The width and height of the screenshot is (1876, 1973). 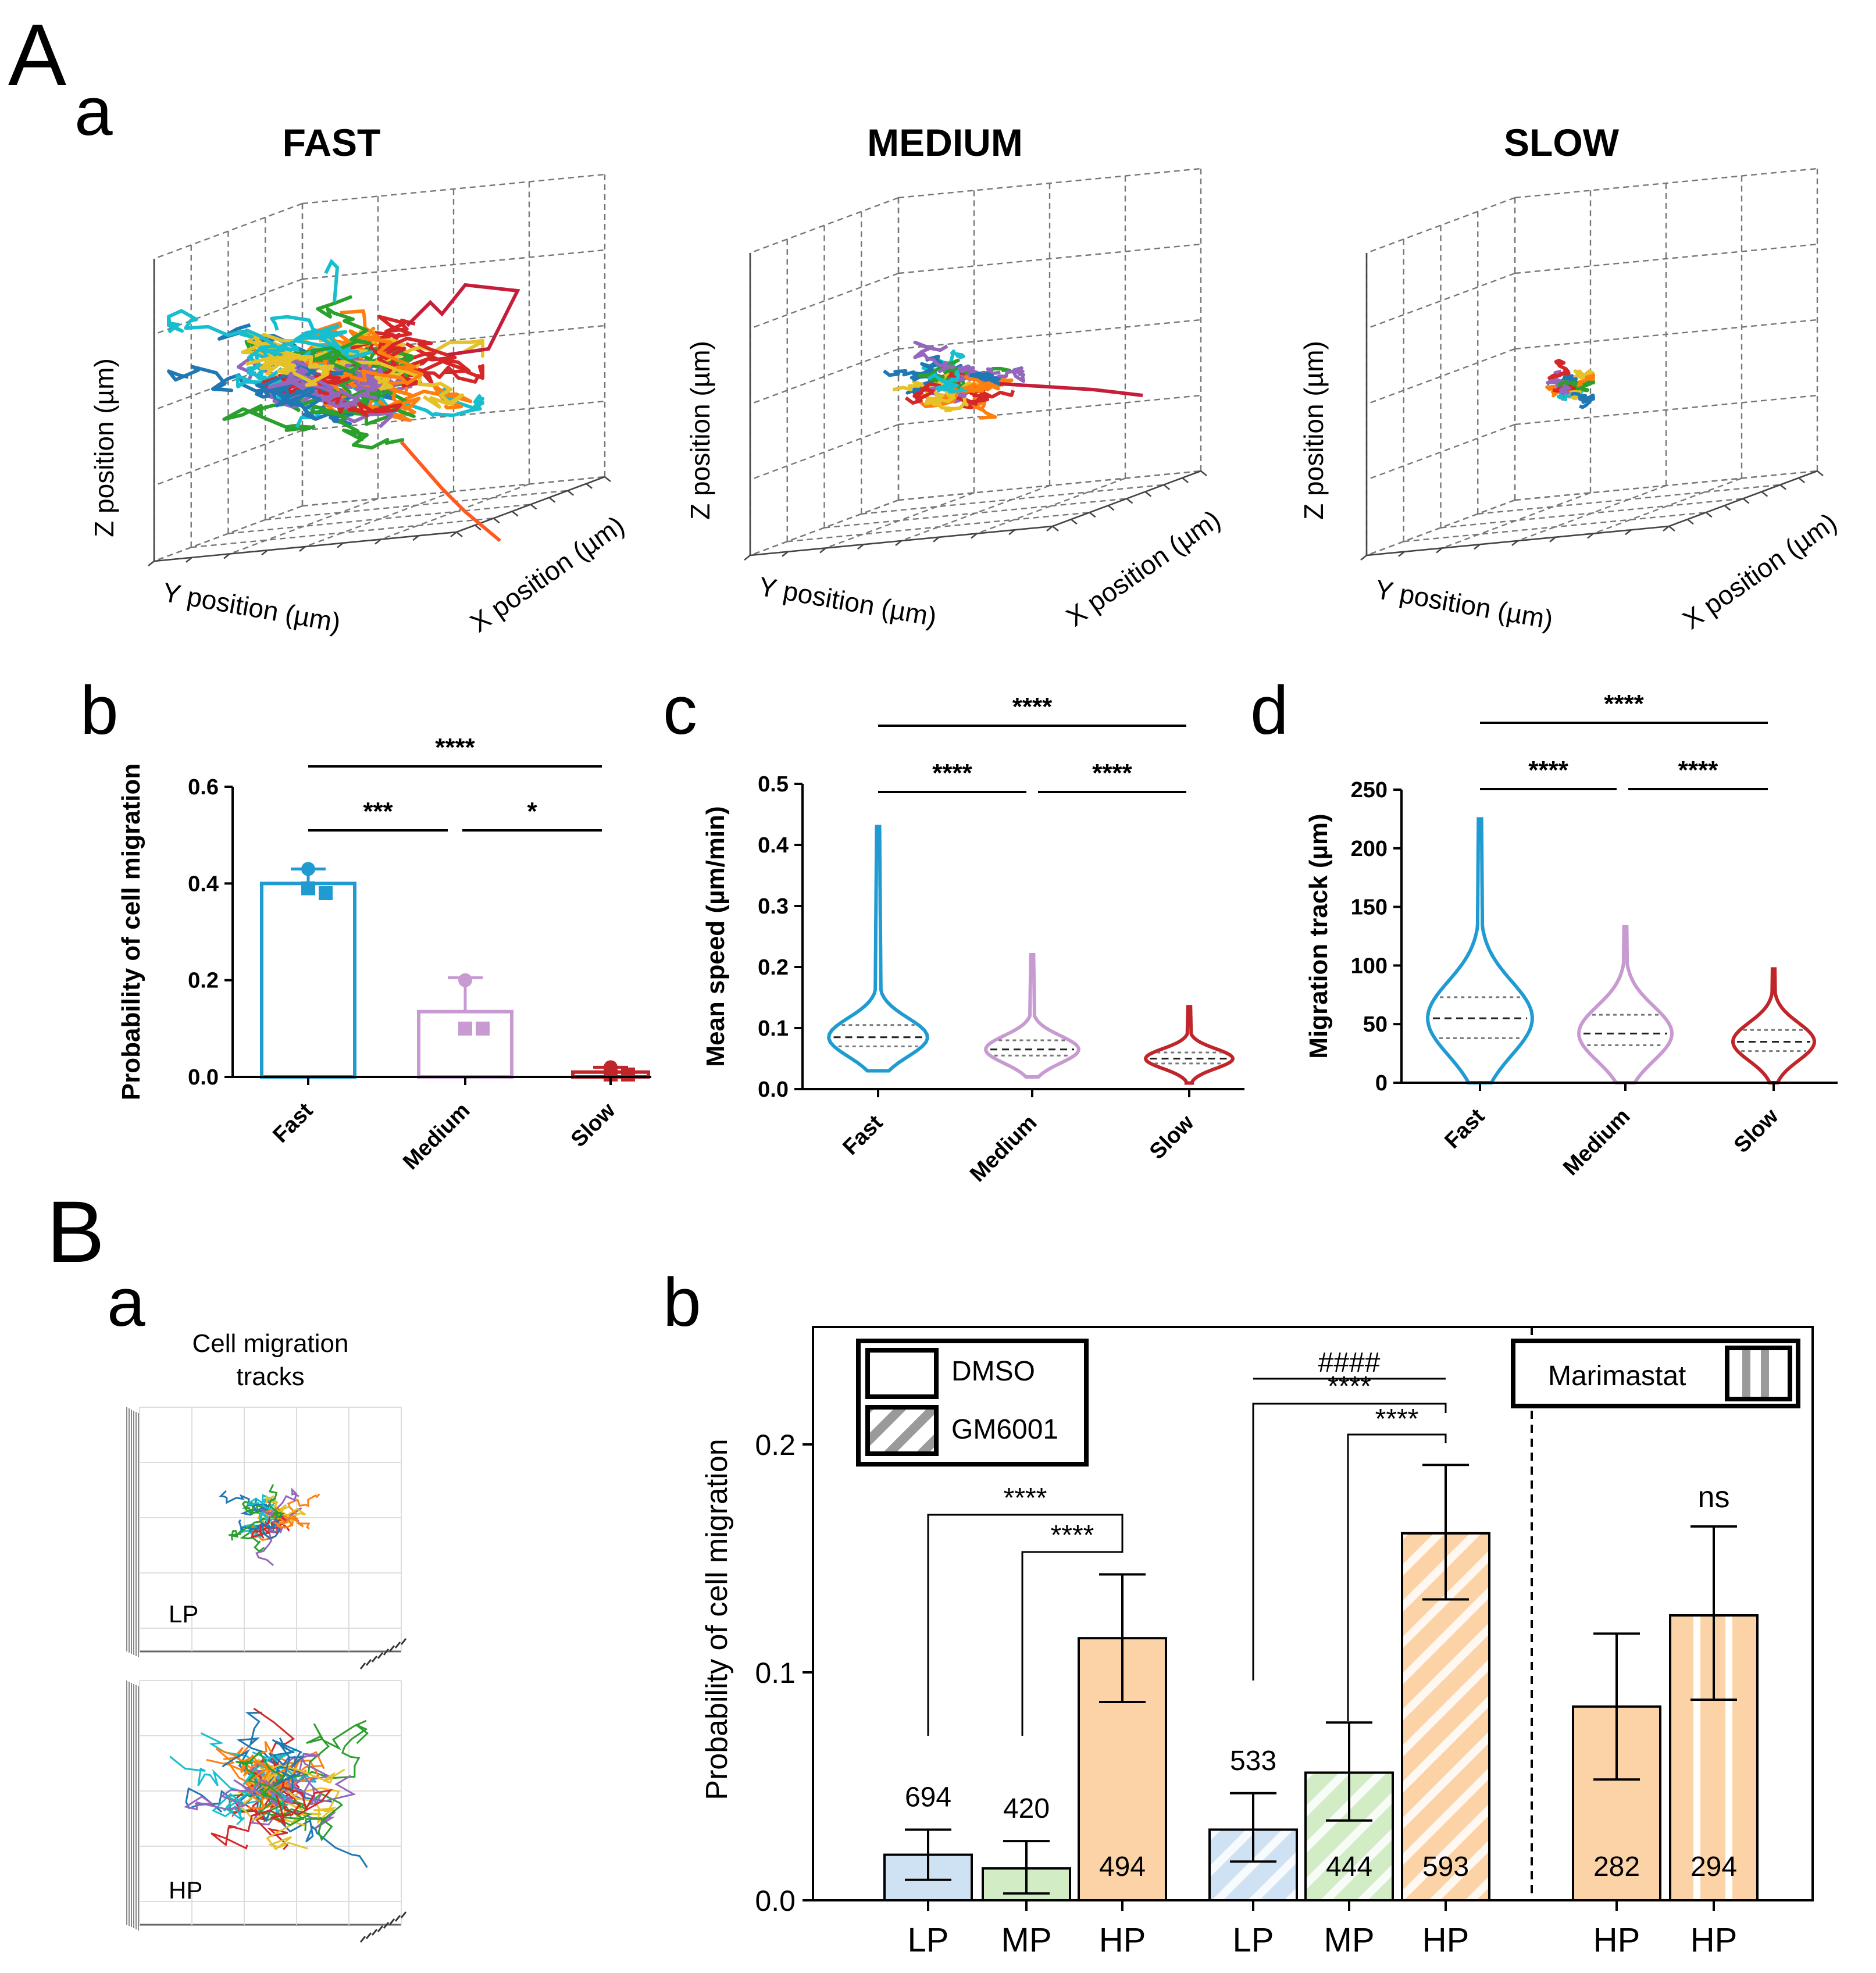 What do you see at coordinates (1445, 1867) in the screenshot?
I see `bar-count-label: 593` at bounding box center [1445, 1867].